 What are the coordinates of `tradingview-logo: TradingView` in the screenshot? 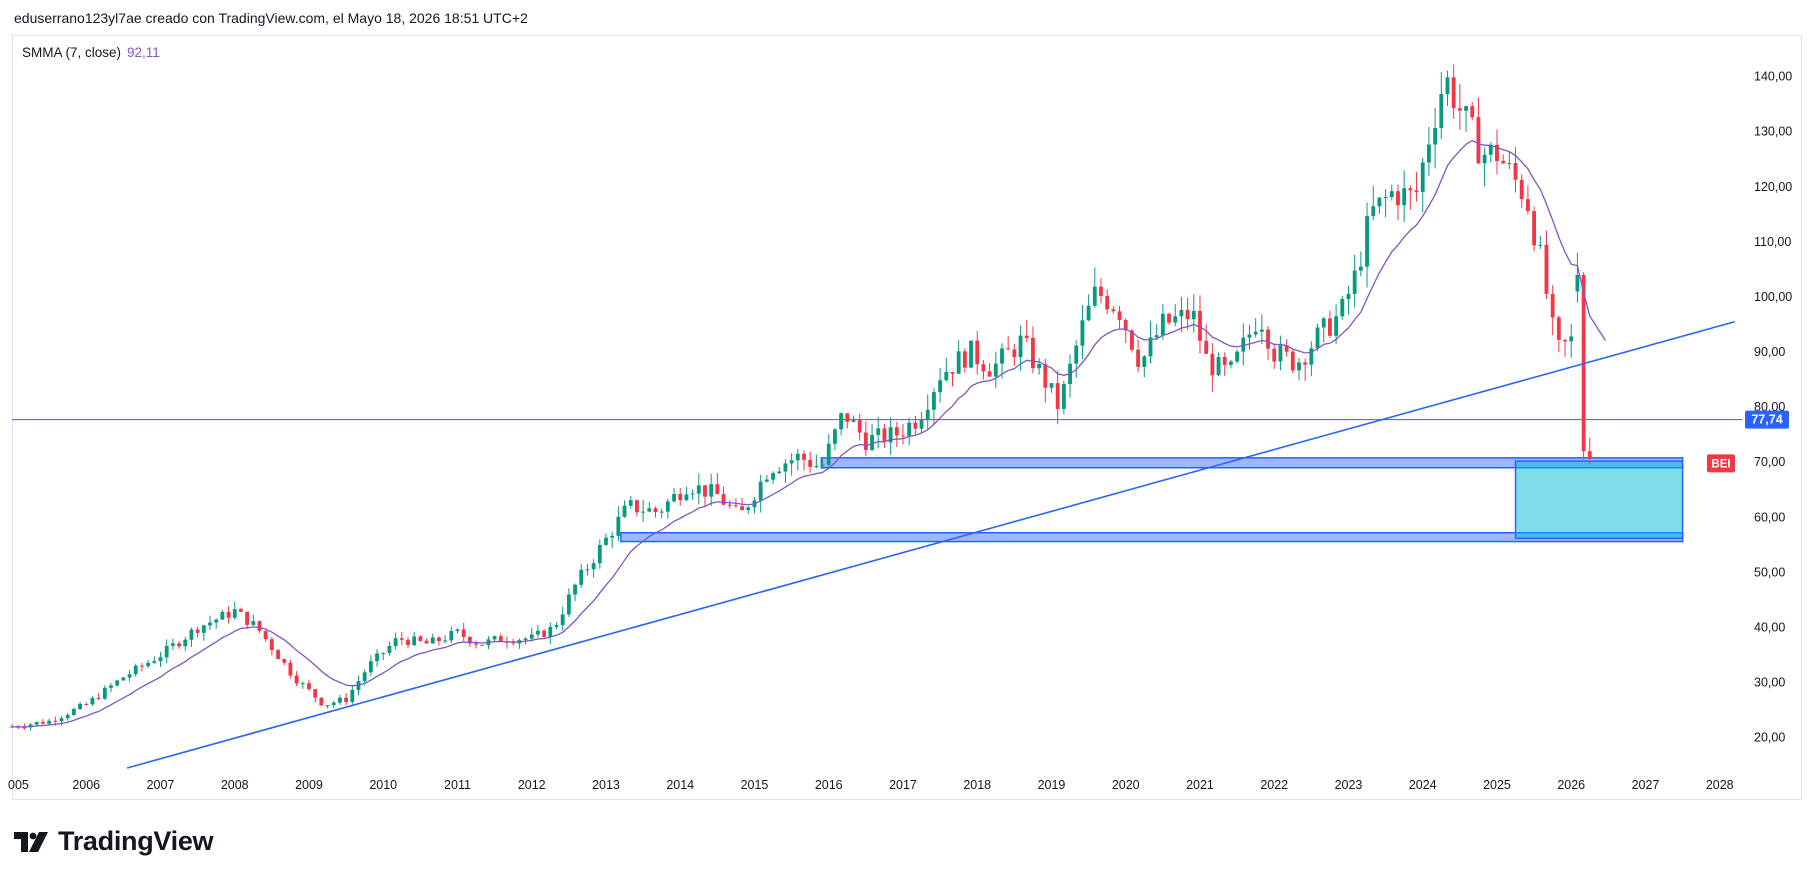 It's located at (114, 841).